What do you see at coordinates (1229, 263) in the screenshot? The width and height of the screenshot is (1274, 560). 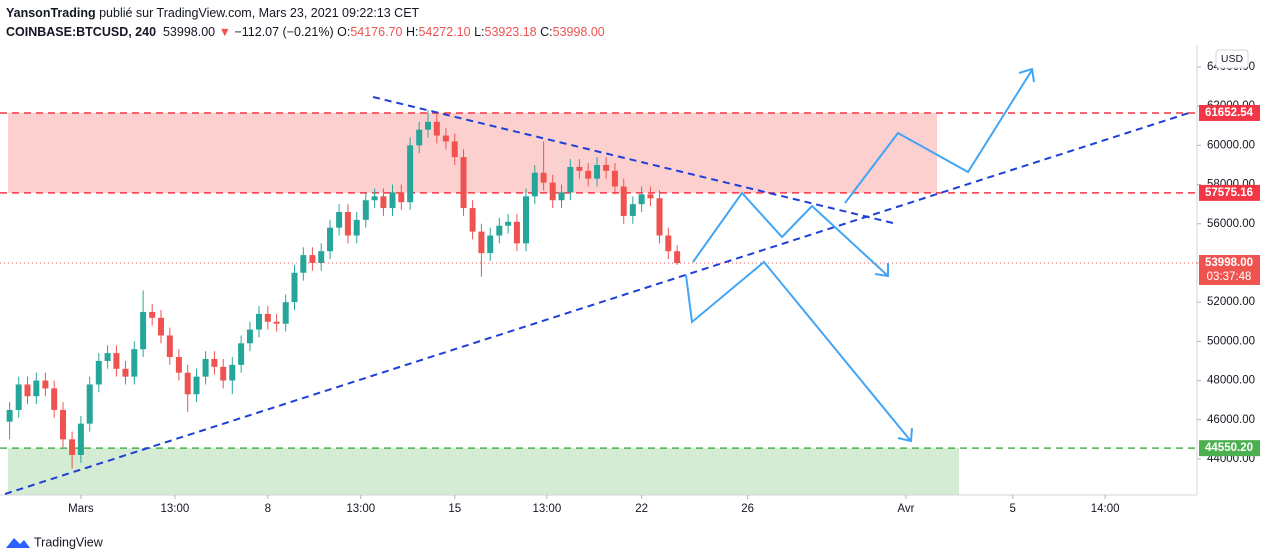 I see `level-label: 53998.00` at bounding box center [1229, 263].